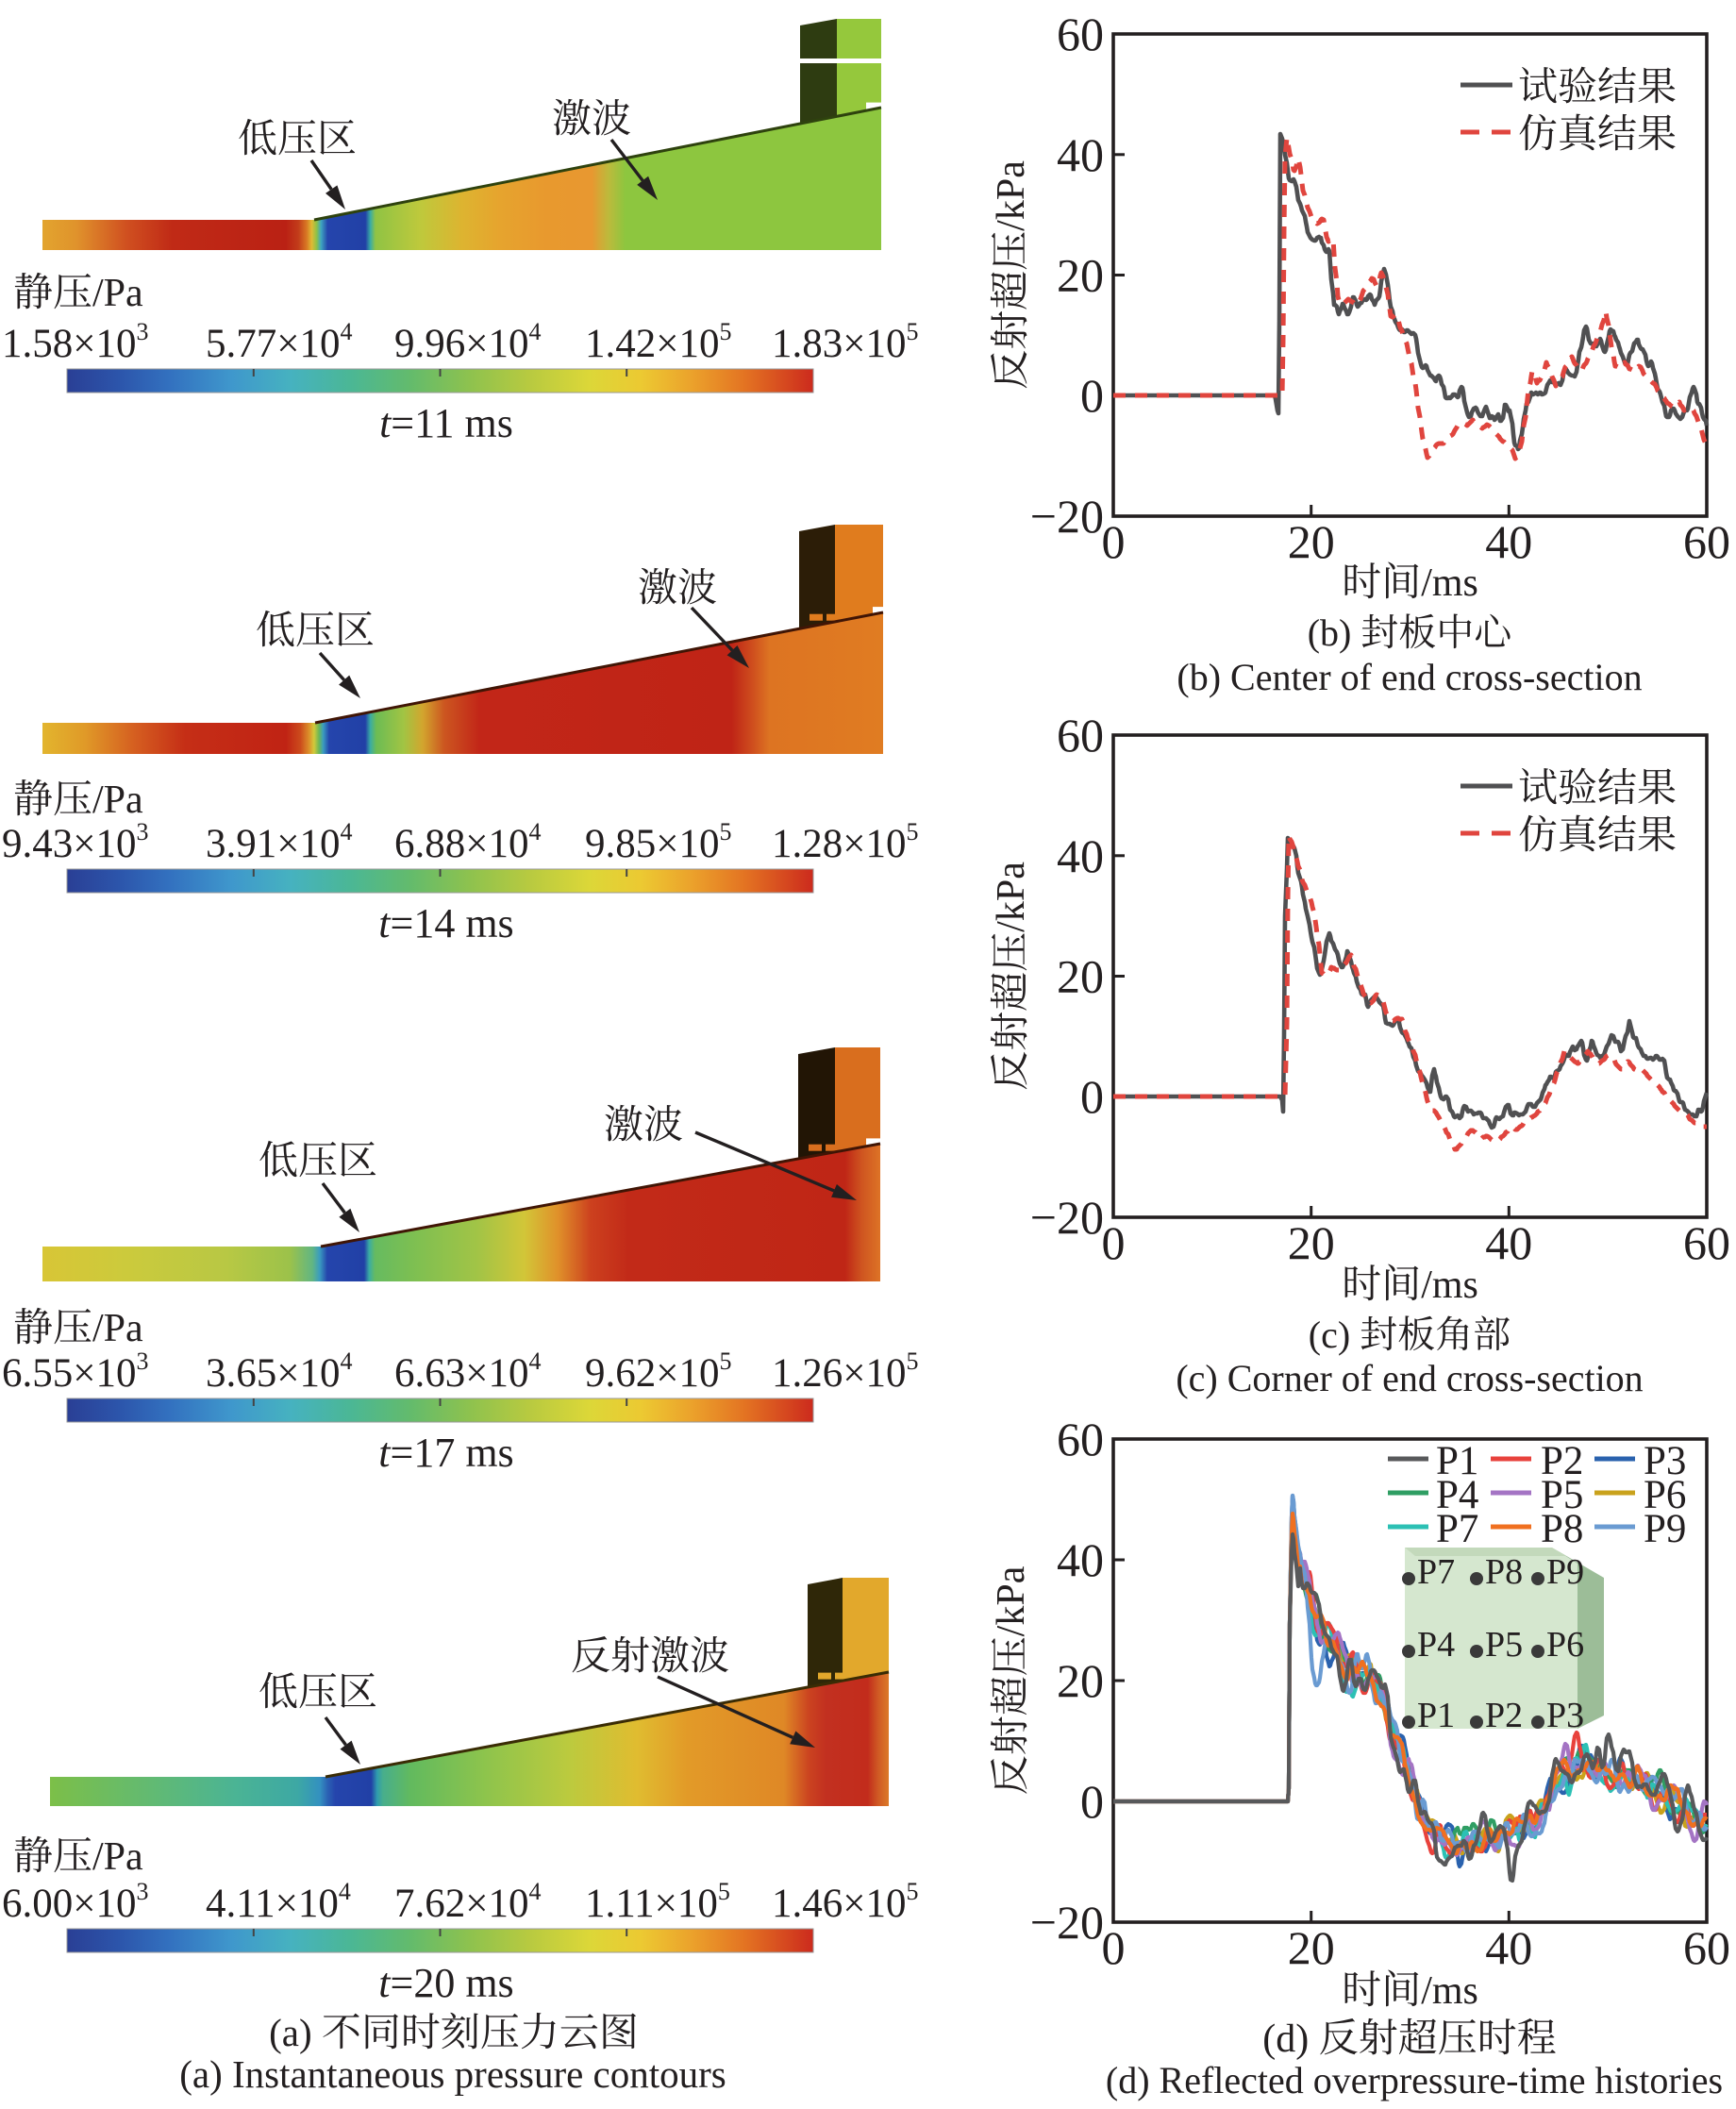 The image size is (1736, 2109). I want to click on svg-text: (d), so click(1286, 2039).